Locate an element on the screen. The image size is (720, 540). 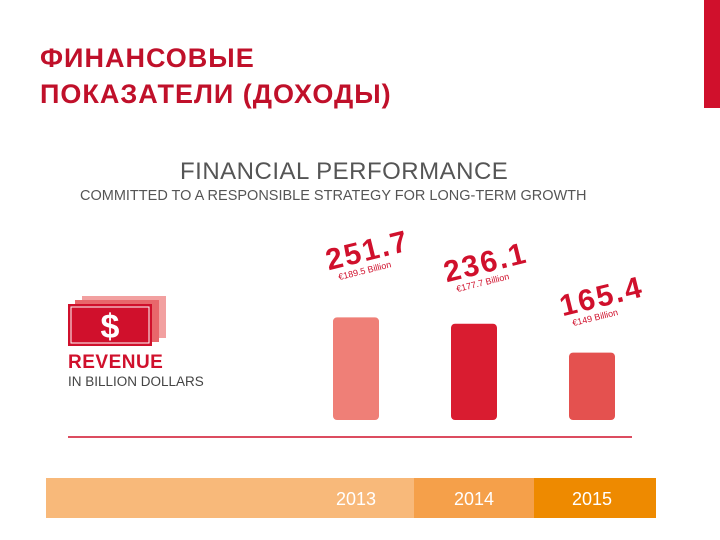
dollar-bills-icon: $ is located at coordinates (118, 321).